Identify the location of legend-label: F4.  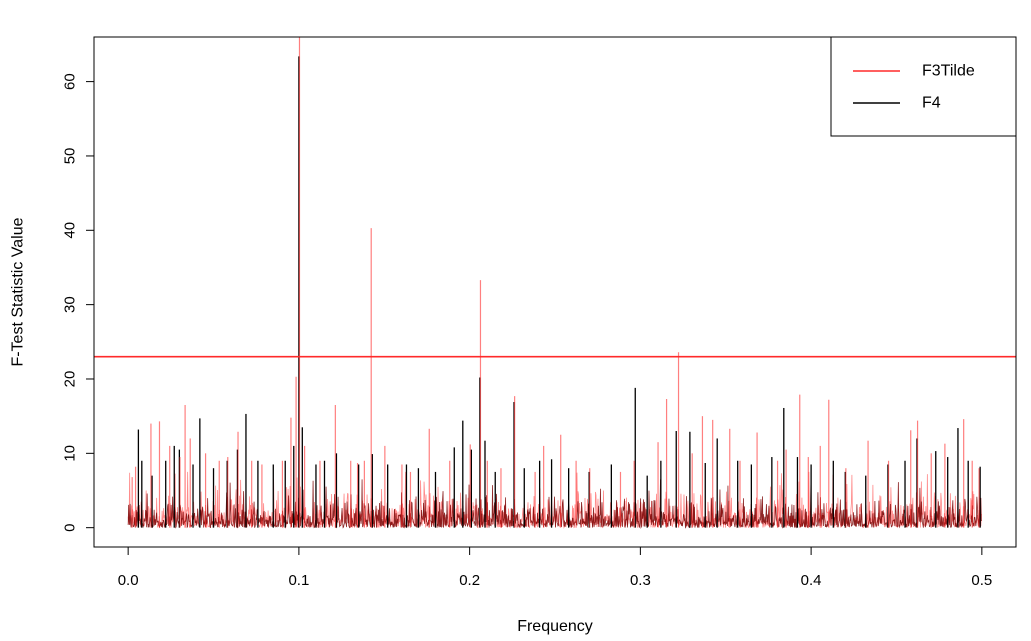
(931, 103).